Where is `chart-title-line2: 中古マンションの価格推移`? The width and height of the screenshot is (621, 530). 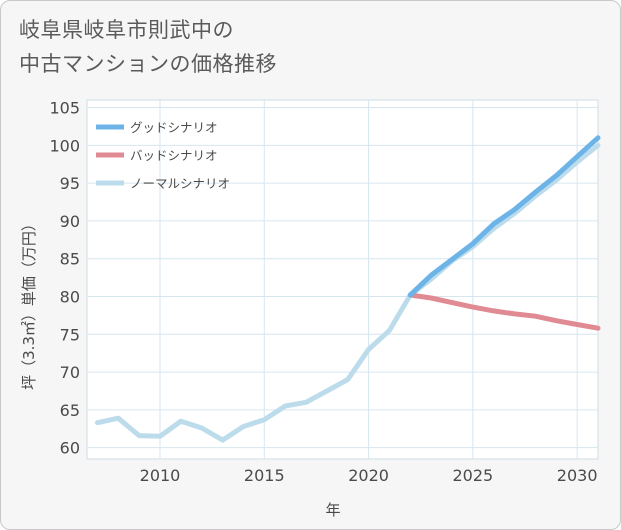 chart-title-line2: 中古マンションの価格推移 is located at coordinates (148, 64).